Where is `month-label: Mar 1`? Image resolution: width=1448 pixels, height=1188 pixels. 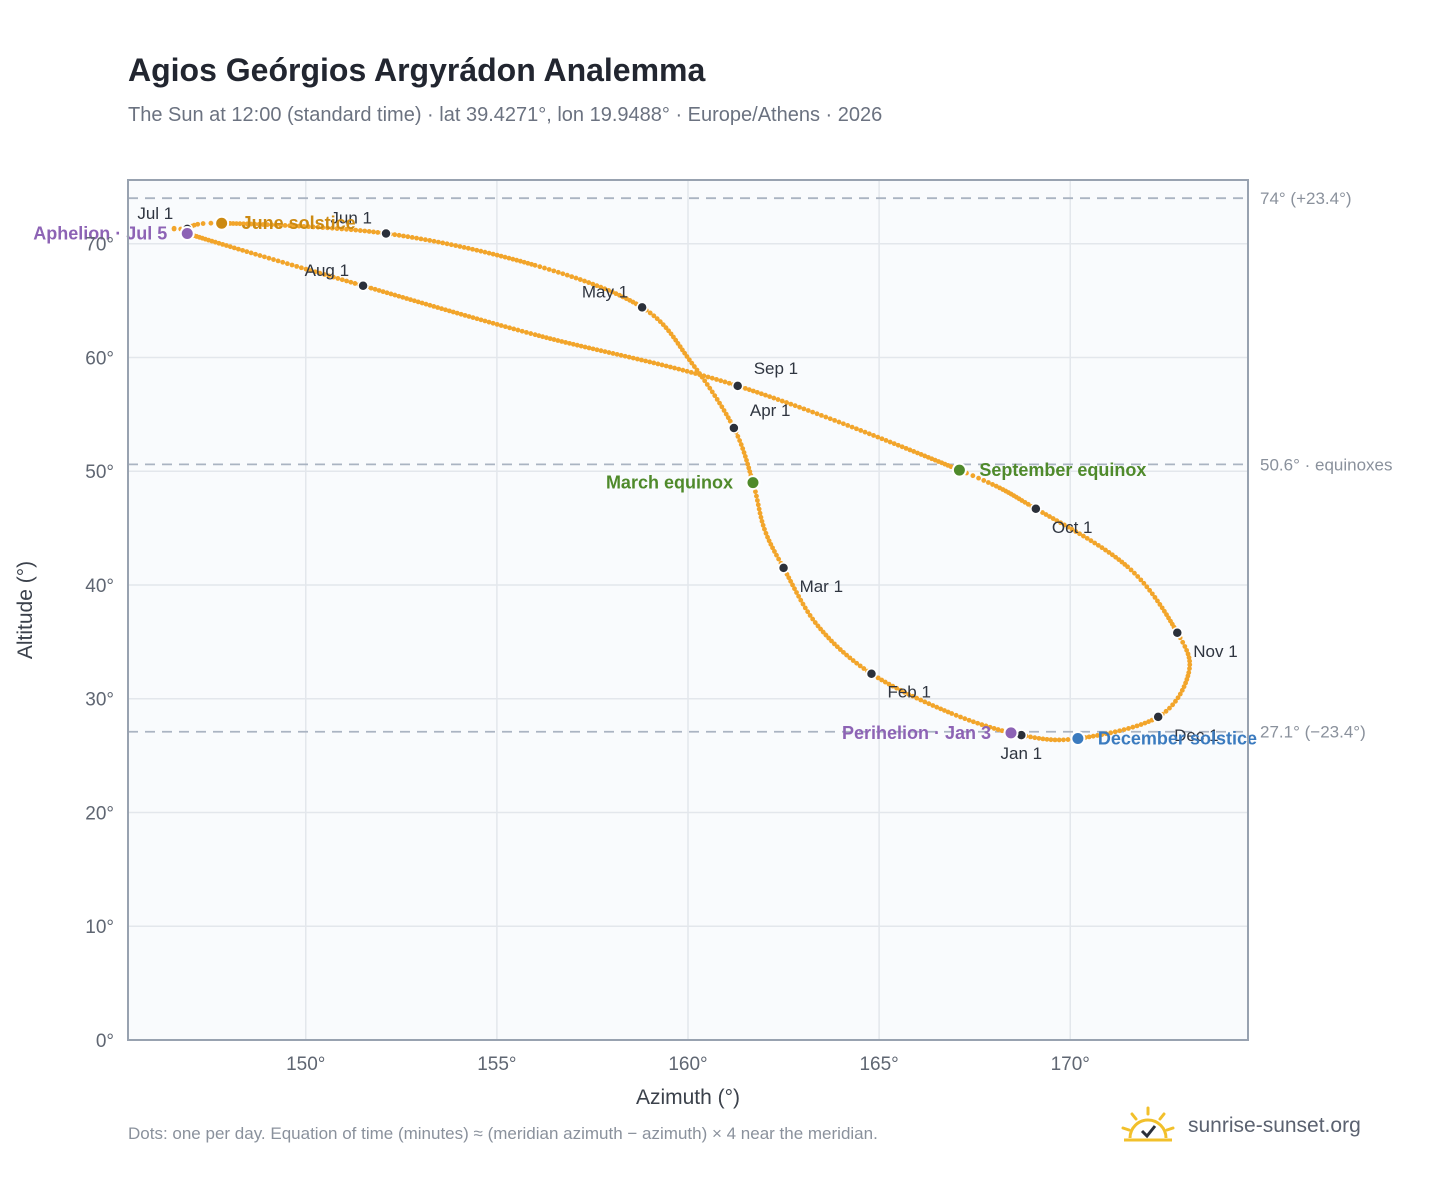
month-label: Mar 1 is located at coordinates (821, 586).